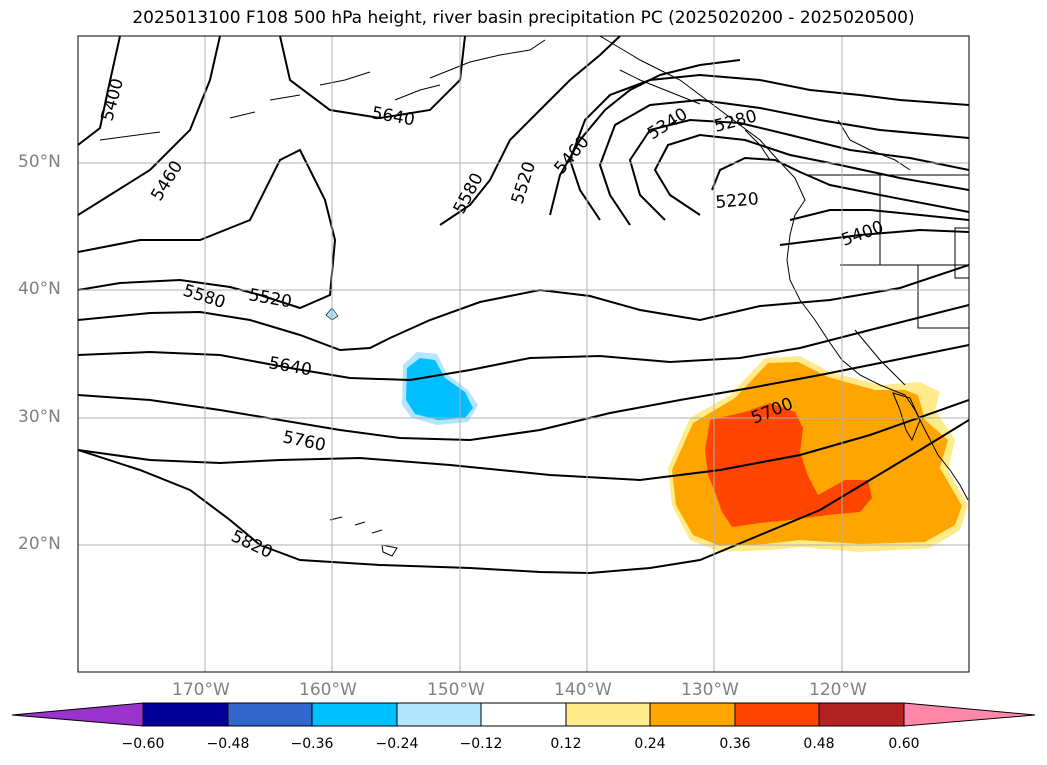 The width and height of the screenshot is (1047, 765). I want to click on colorbar-tick: −0.12, so click(481, 744).